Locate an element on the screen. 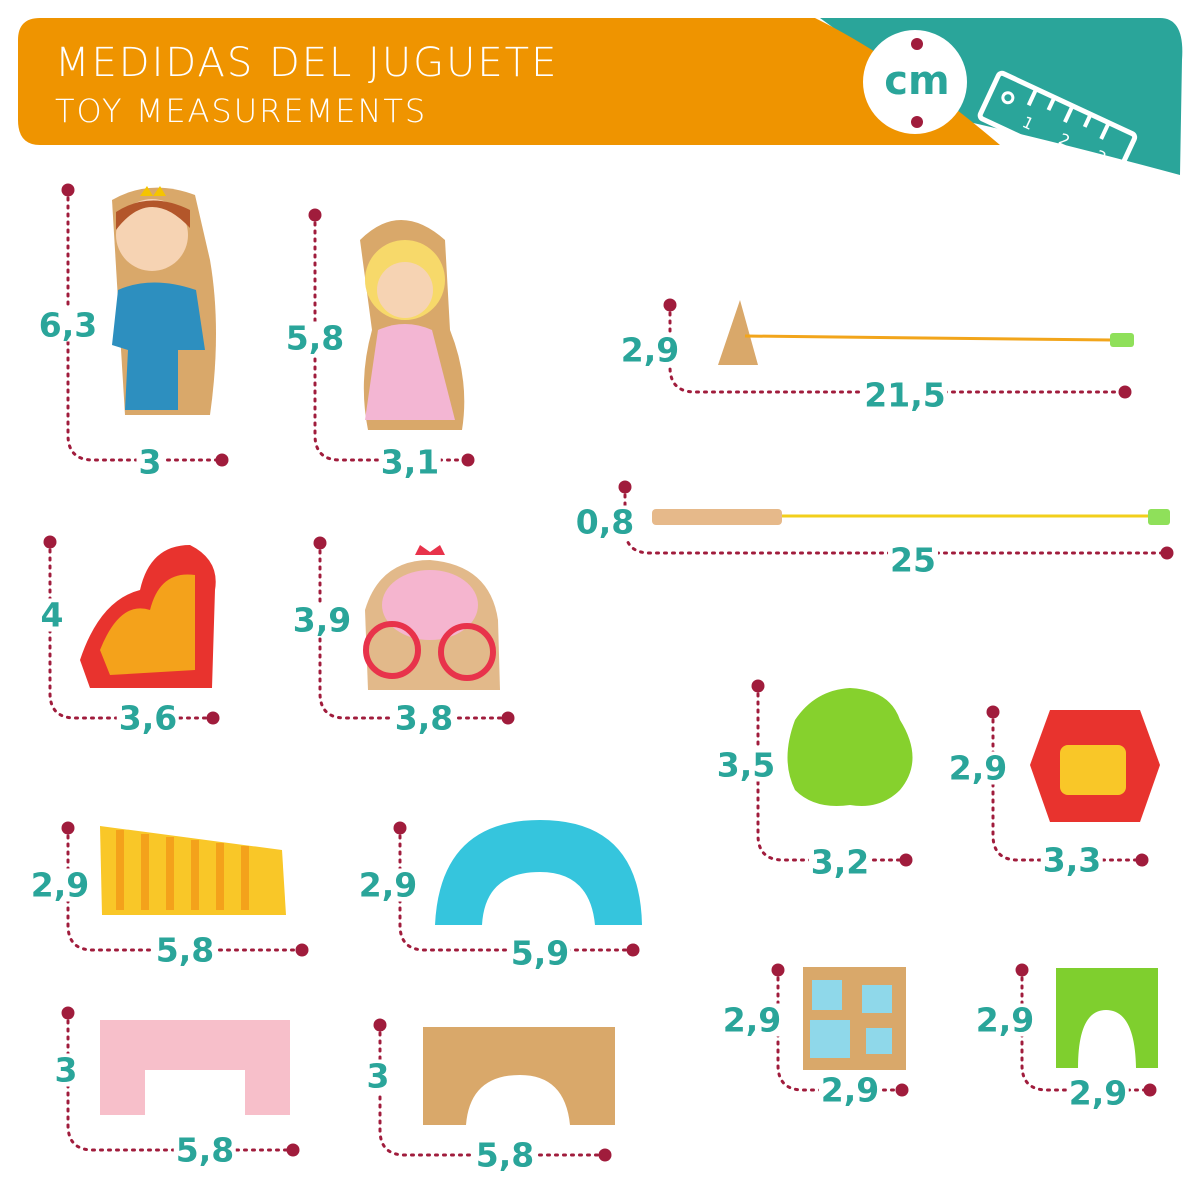 Image resolution: width=1200 pixels, height=1200 pixels. dragon-height-label: 4 is located at coordinates (52, 615).